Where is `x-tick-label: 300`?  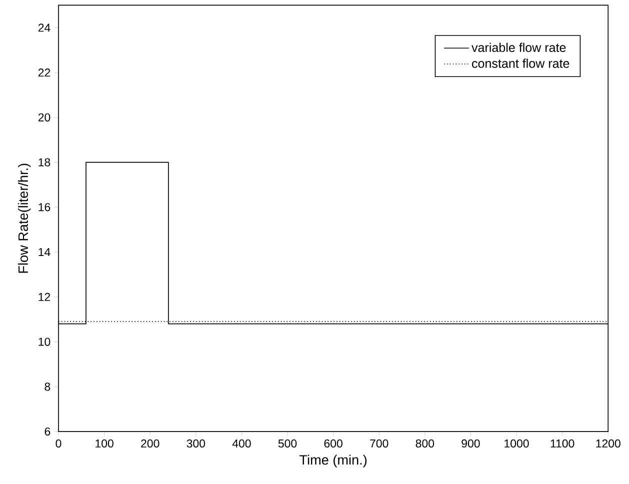 x-tick-label: 300 is located at coordinates (196, 444).